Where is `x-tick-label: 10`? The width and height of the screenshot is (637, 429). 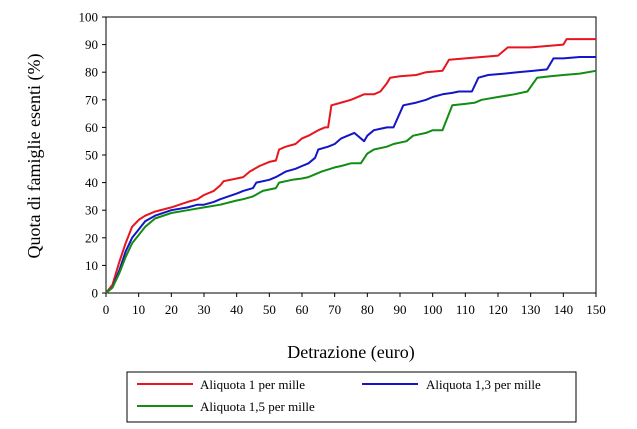 x-tick-label: 10 is located at coordinates (138, 309).